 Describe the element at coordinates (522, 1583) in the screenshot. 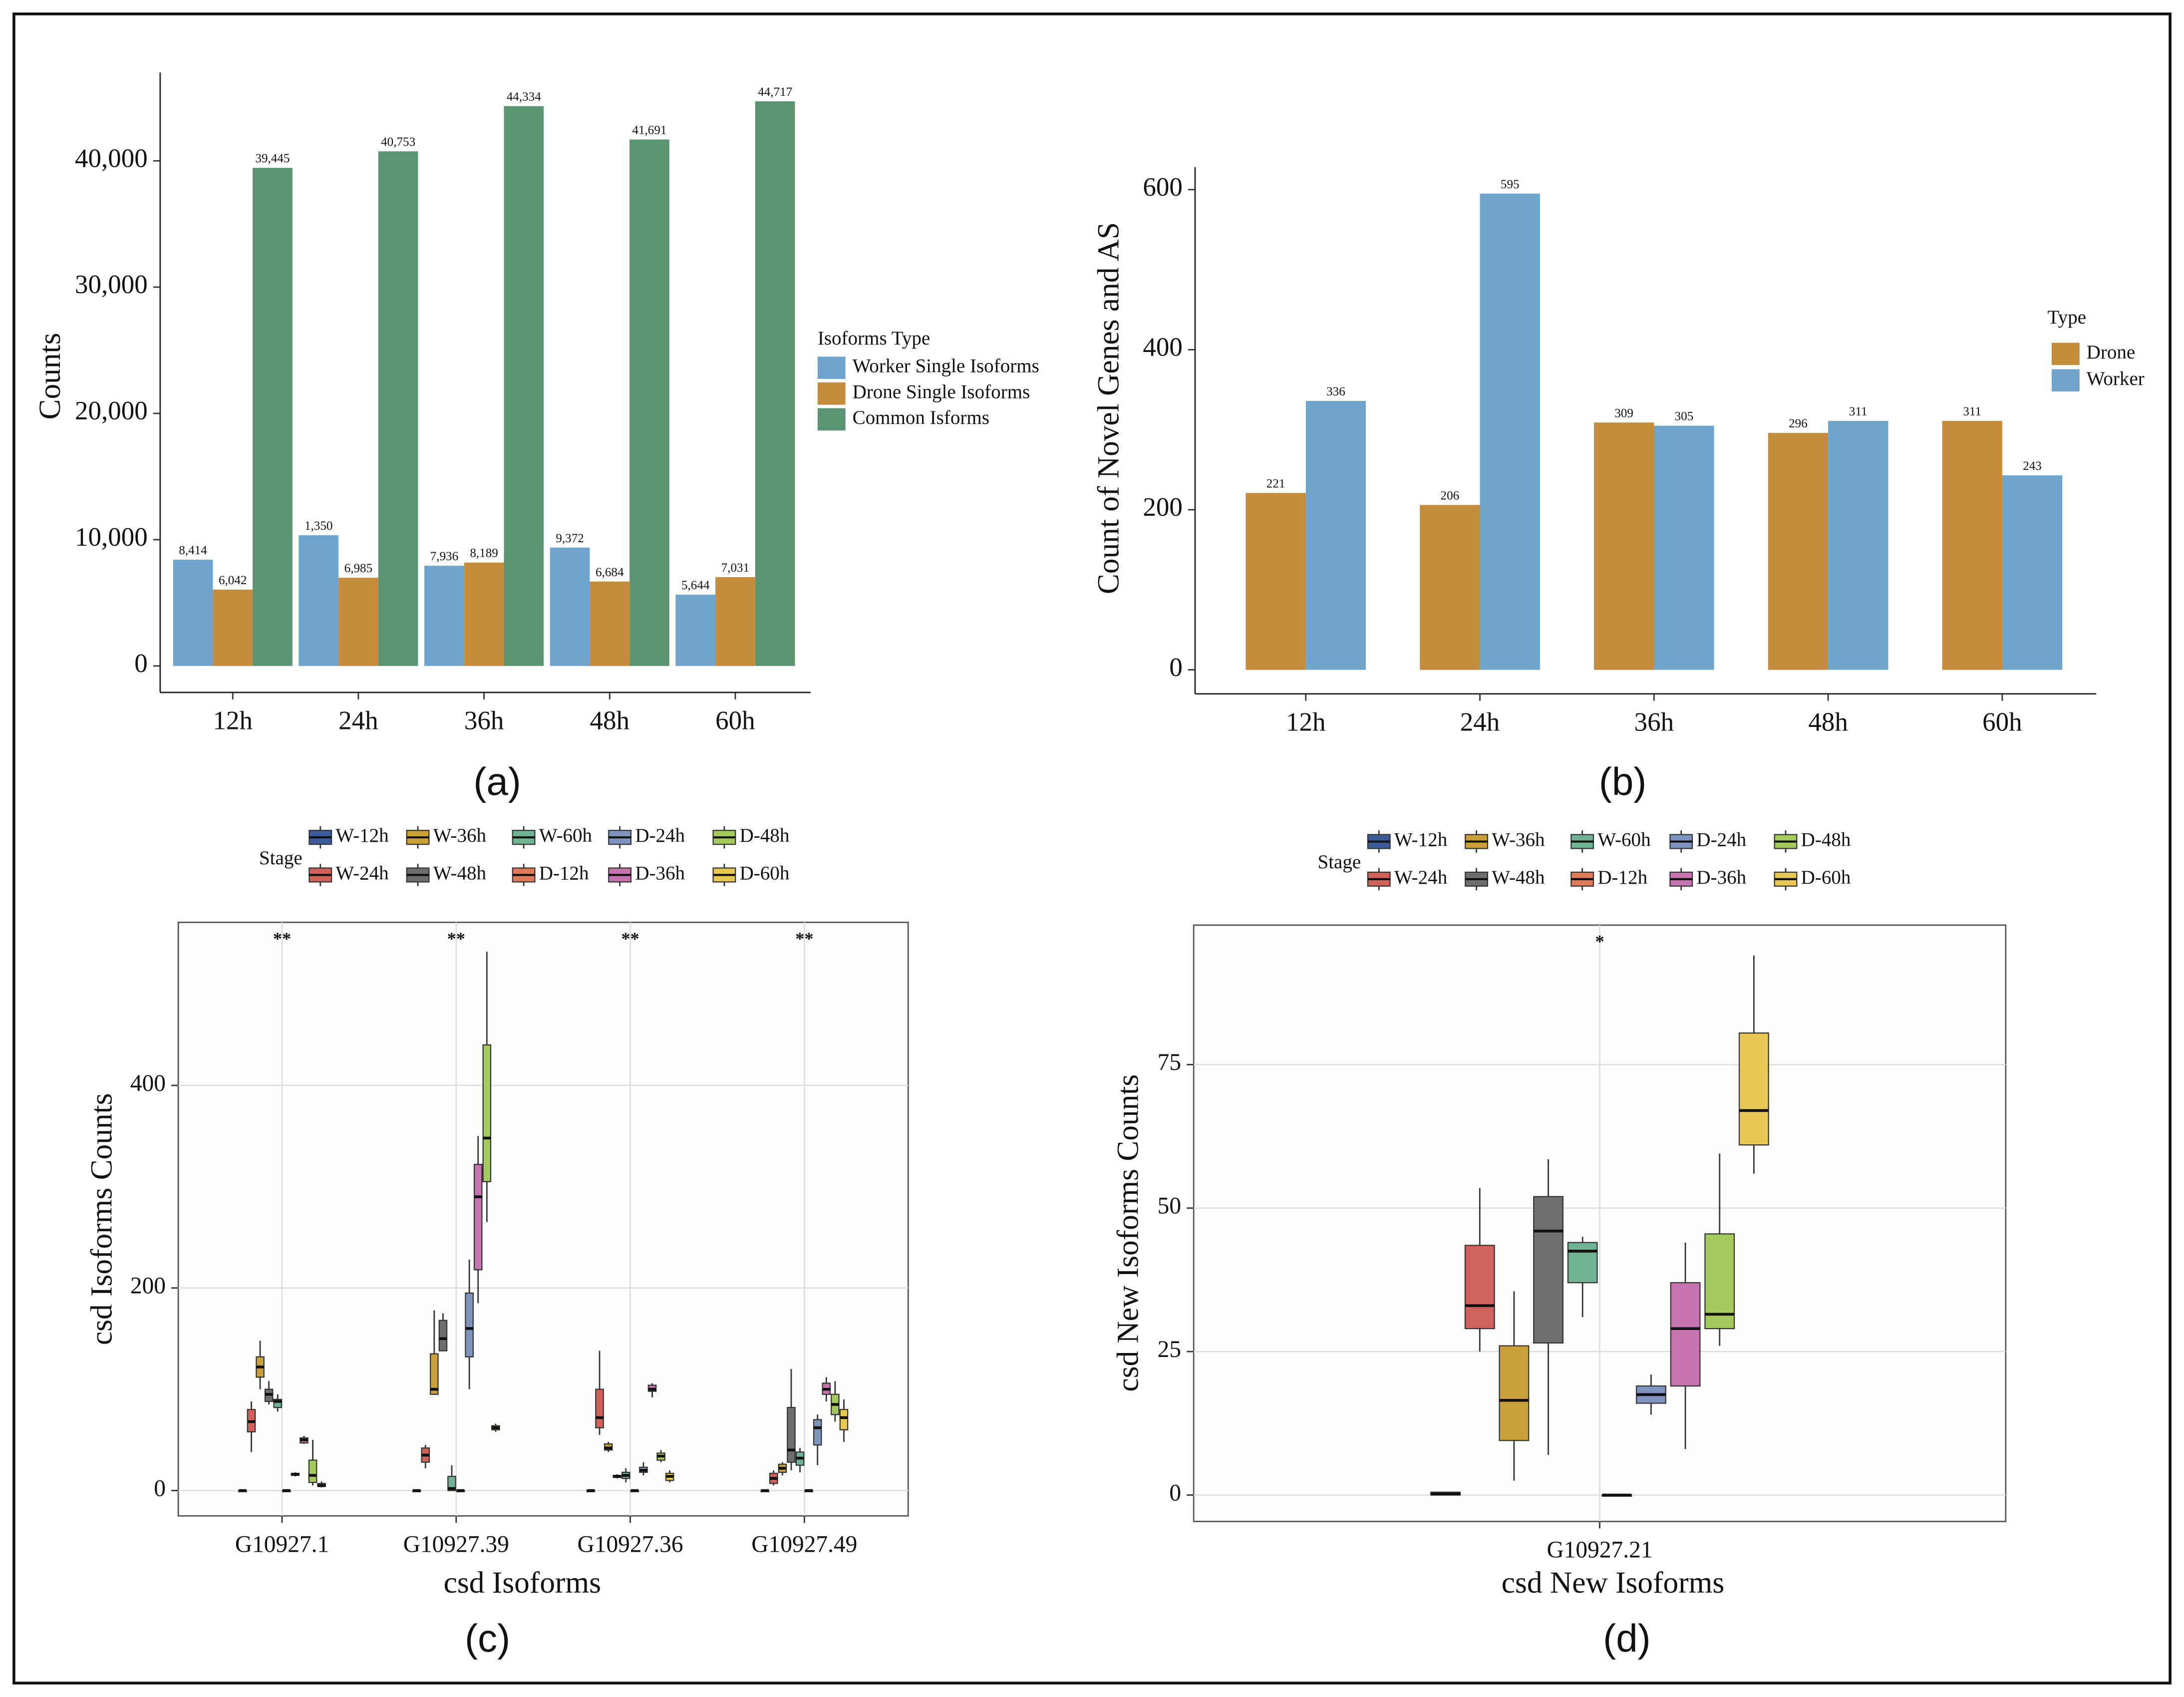

I see `x-axis-title: csd Isoforms` at that location.